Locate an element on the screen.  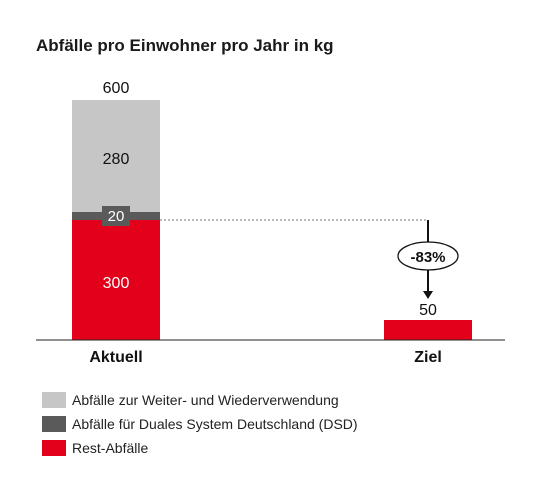
data-label-dsd: 20 is located at coordinates (116, 216).